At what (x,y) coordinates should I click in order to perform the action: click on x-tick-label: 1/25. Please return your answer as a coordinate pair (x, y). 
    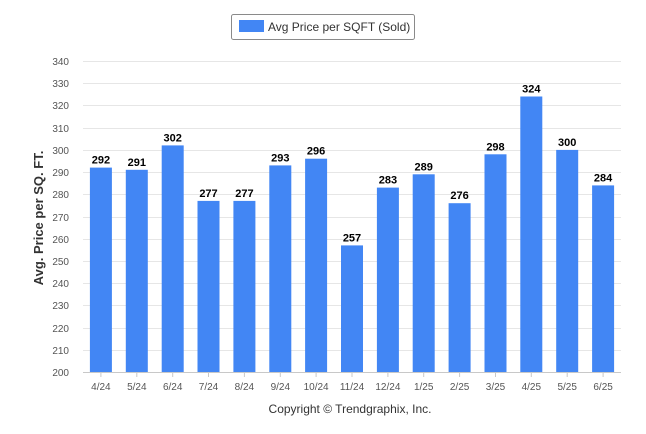
    Looking at the image, I should click on (424, 387).